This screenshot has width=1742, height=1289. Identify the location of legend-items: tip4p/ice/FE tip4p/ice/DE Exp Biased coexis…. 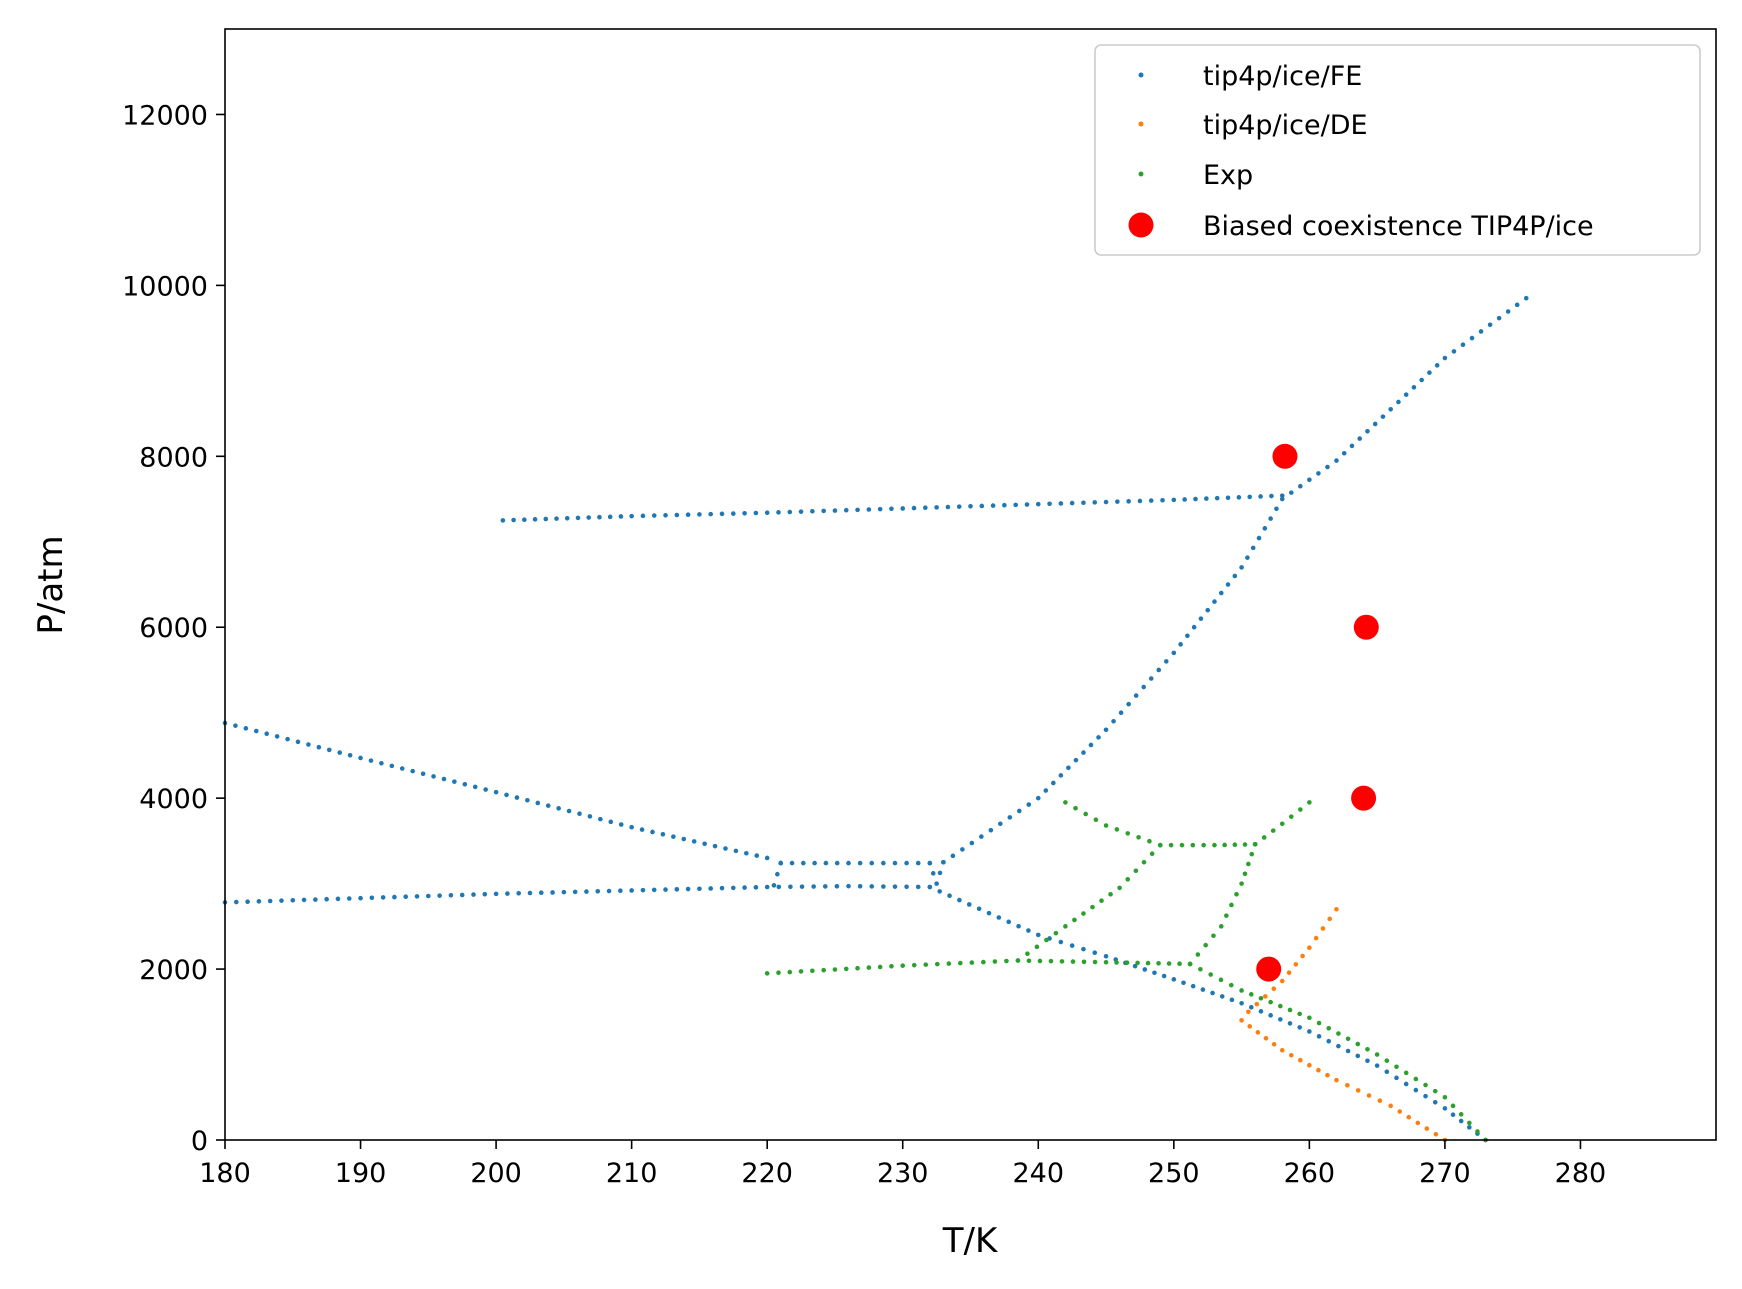
(1361, 151).